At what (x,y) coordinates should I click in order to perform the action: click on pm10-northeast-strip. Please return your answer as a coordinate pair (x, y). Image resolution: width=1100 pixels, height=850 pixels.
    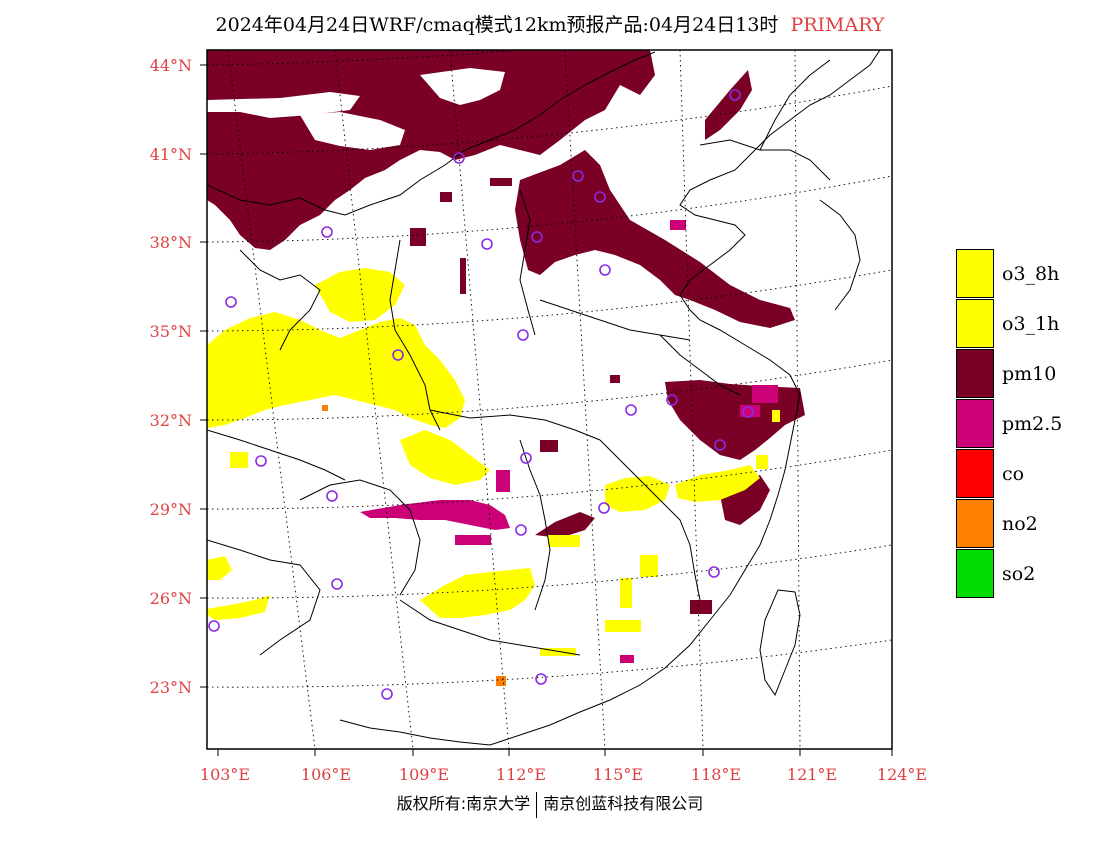
    Looking at the image, I should click on (728, 105).